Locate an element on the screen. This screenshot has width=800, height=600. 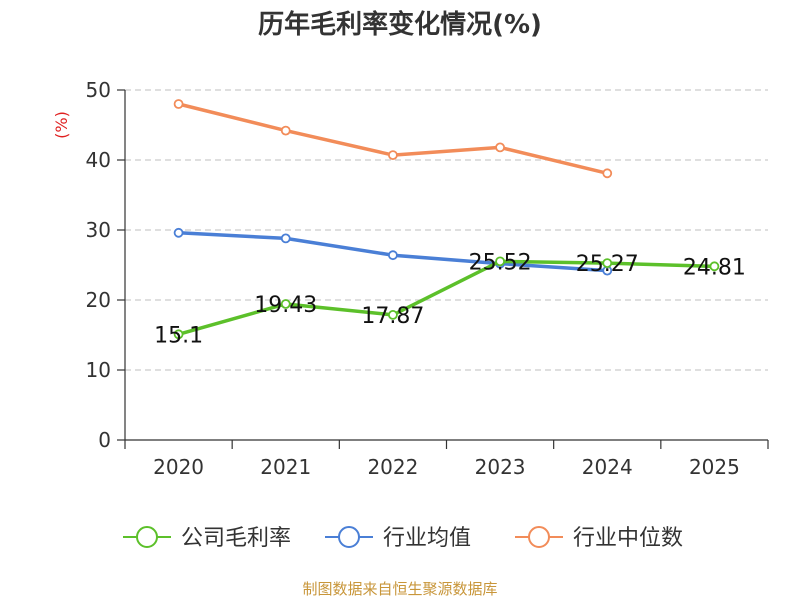
x-tick-label: 2023 is located at coordinates (500, 467).